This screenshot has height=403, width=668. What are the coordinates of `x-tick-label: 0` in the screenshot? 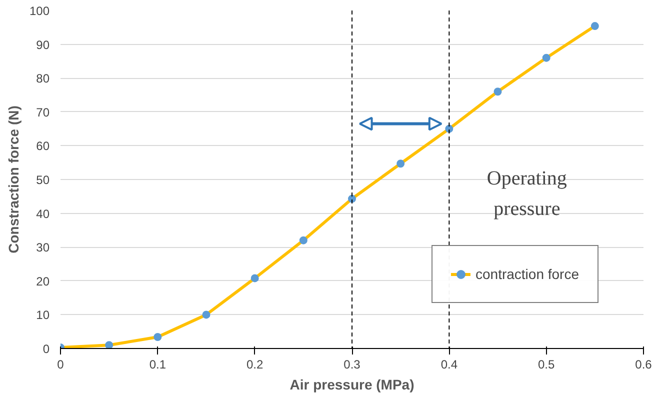 It's located at (60, 365).